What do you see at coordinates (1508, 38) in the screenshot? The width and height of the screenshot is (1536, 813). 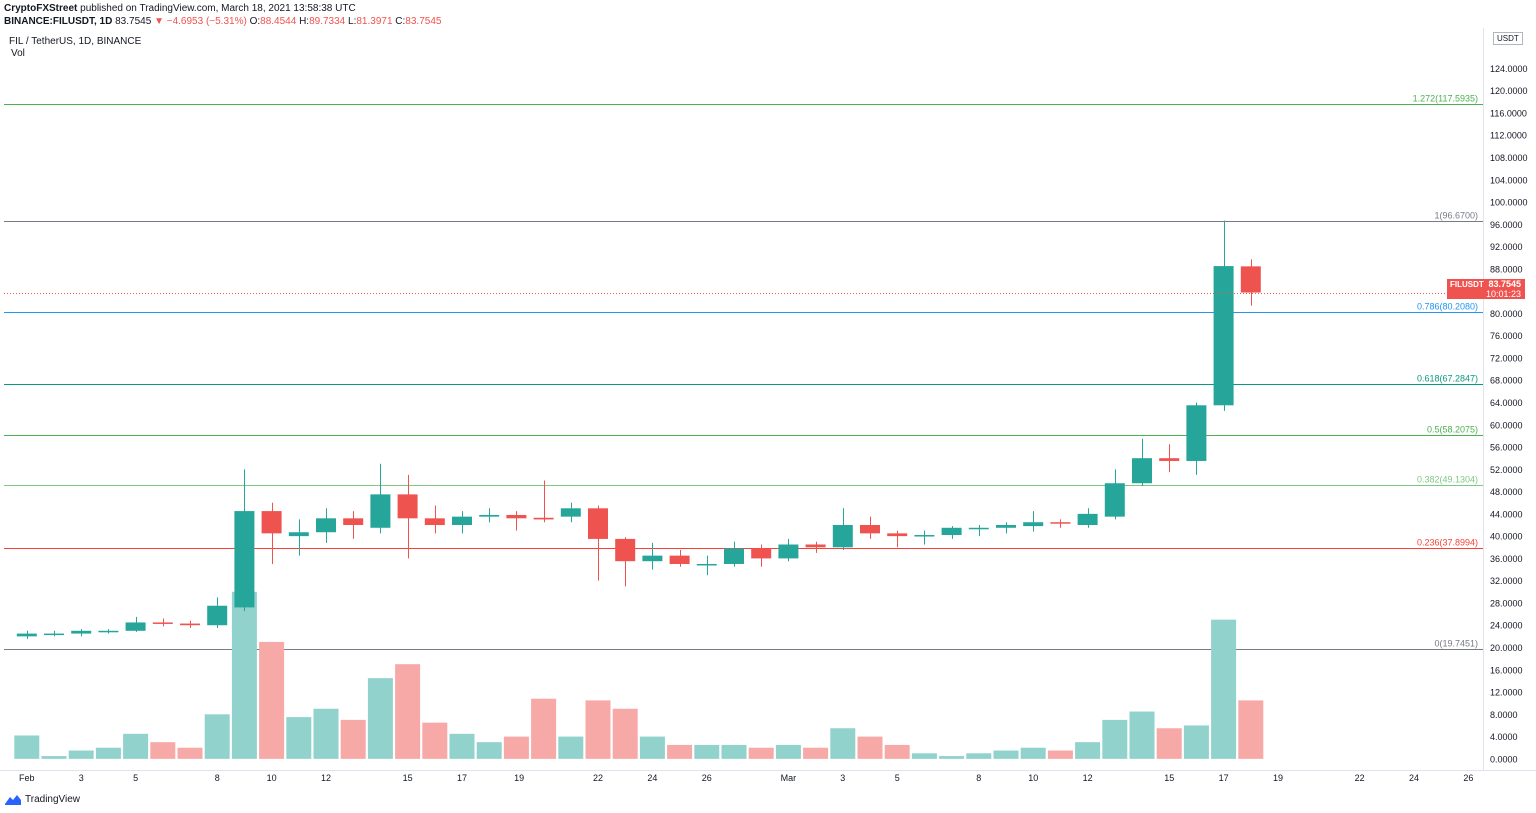 I see `currency-label: USDT` at bounding box center [1508, 38].